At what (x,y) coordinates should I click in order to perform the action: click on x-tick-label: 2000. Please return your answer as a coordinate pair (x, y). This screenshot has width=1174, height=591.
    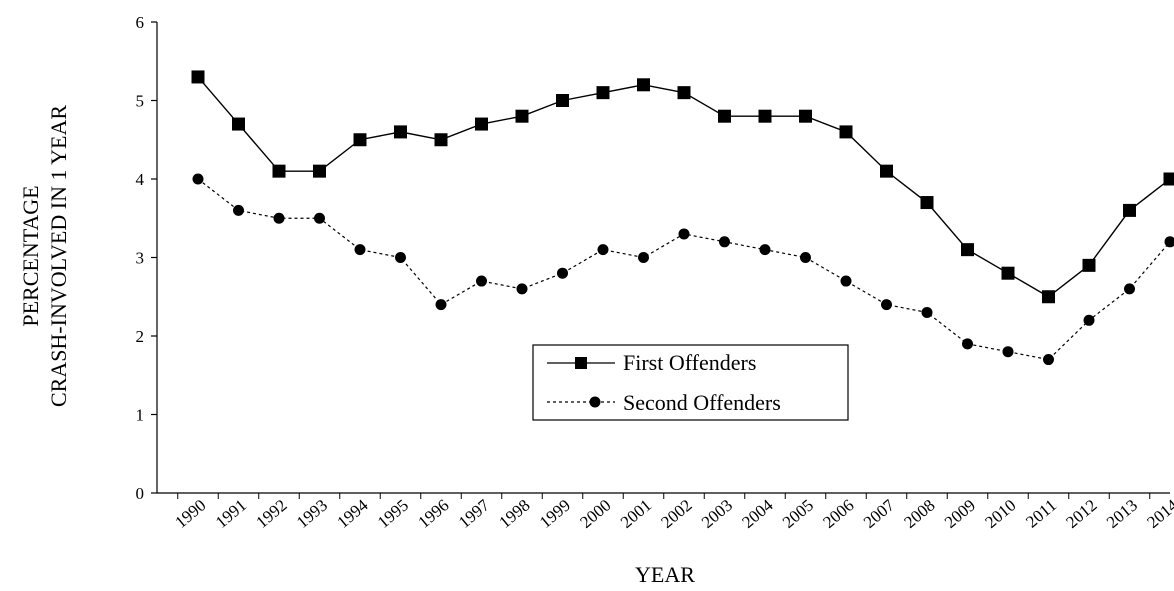
    Looking at the image, I should click on (595, 514).